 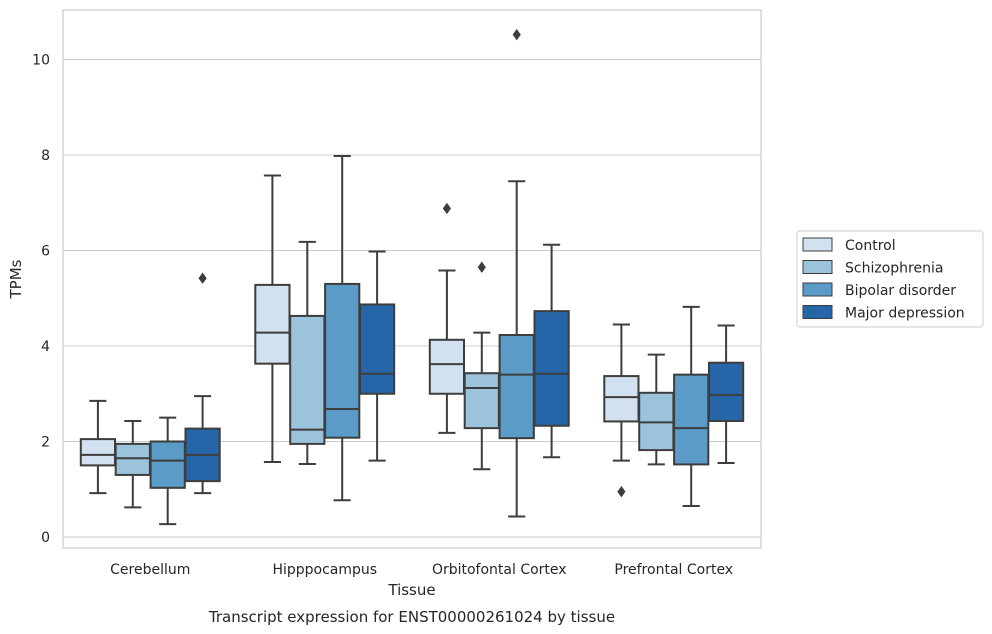 What do you see at coordinates (411, 590) in the screenshot?
I see `x-axis-title: Tissue` at bounding box center [411, 590].